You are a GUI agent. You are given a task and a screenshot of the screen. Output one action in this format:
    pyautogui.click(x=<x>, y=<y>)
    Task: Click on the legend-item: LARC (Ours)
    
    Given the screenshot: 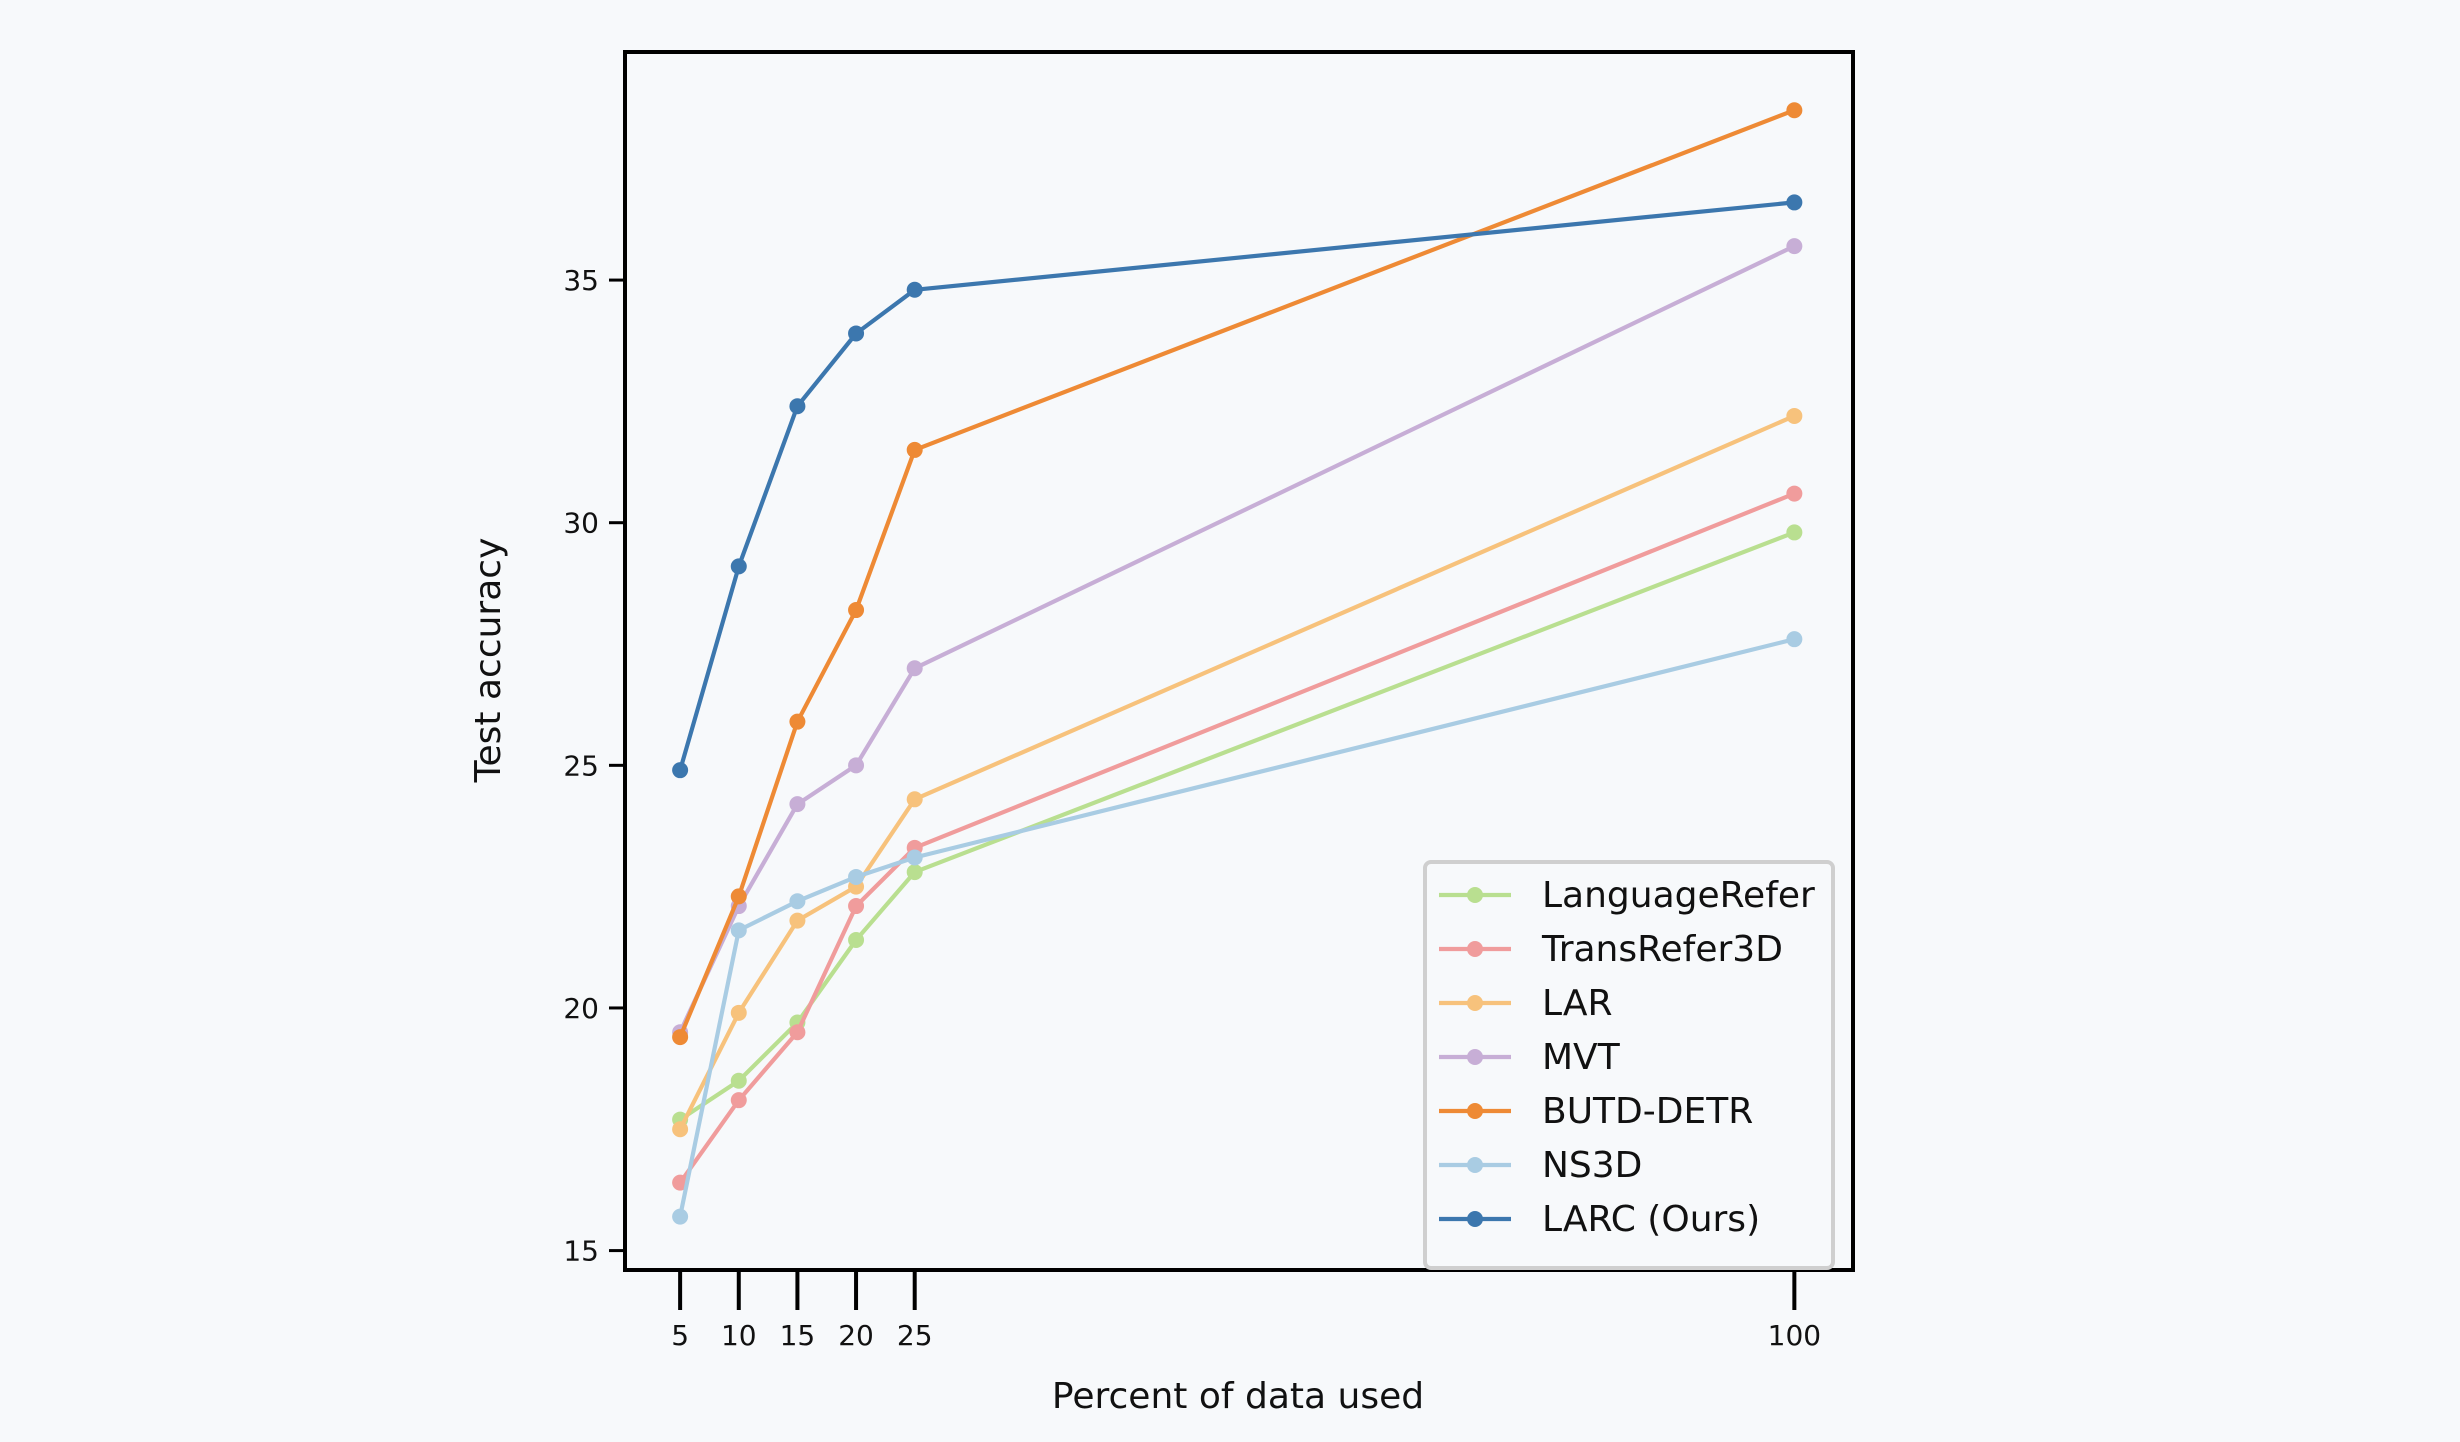 What is the action you would take?
    pyautogui.click(x=1599, y=1219)
    